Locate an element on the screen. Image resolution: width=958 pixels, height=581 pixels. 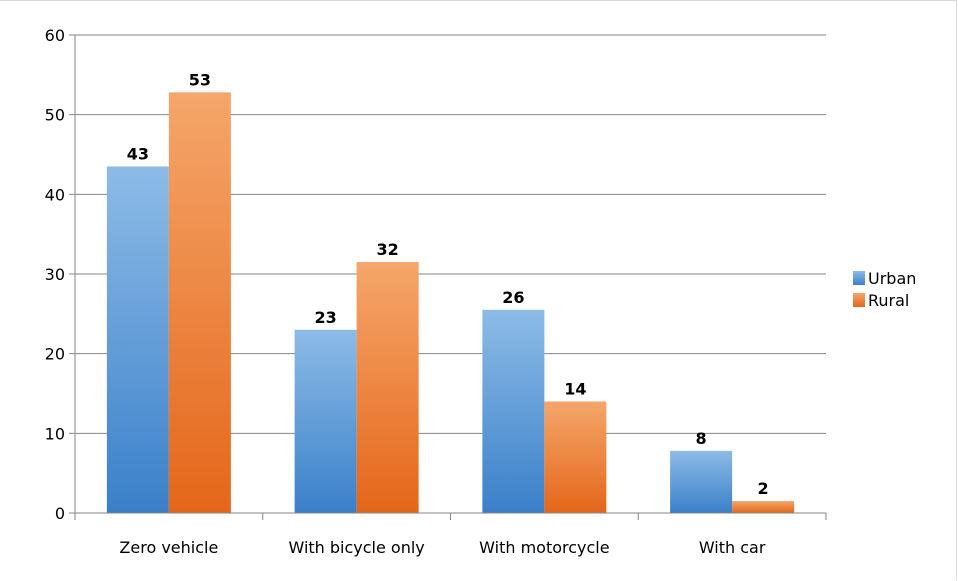
data-label-rural-with-motorcycle: 14 is located at coordinates (575, 388).